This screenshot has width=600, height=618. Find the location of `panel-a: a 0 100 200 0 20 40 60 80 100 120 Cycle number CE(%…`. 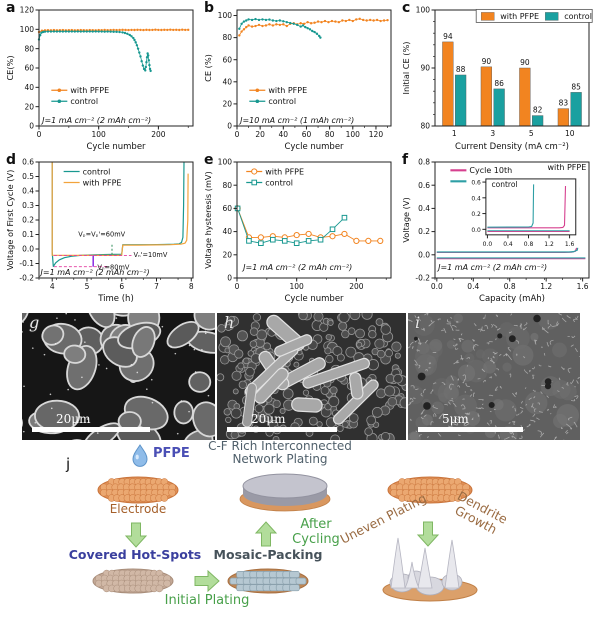

panel-a: a 0 100 200 0 20 40 60 80 100 120 Cycle number CE(%… is located at coordinates (102, 76).